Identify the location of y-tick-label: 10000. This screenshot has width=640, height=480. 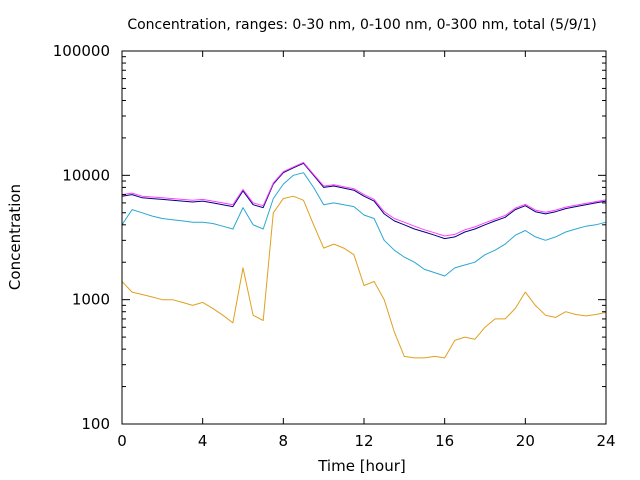
(86, 175).